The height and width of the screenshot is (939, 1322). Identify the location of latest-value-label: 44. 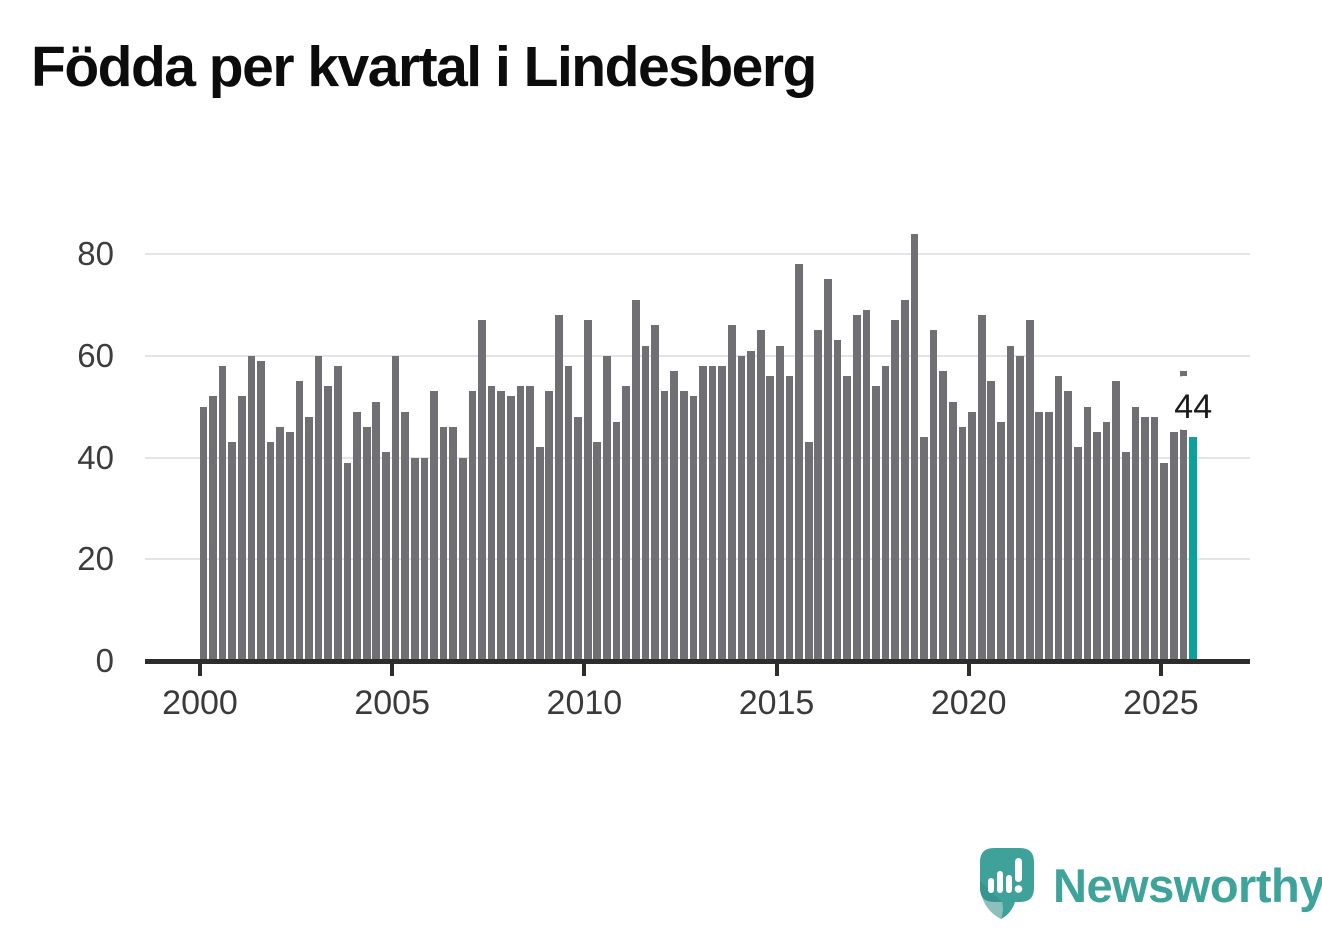
(1193, 407).